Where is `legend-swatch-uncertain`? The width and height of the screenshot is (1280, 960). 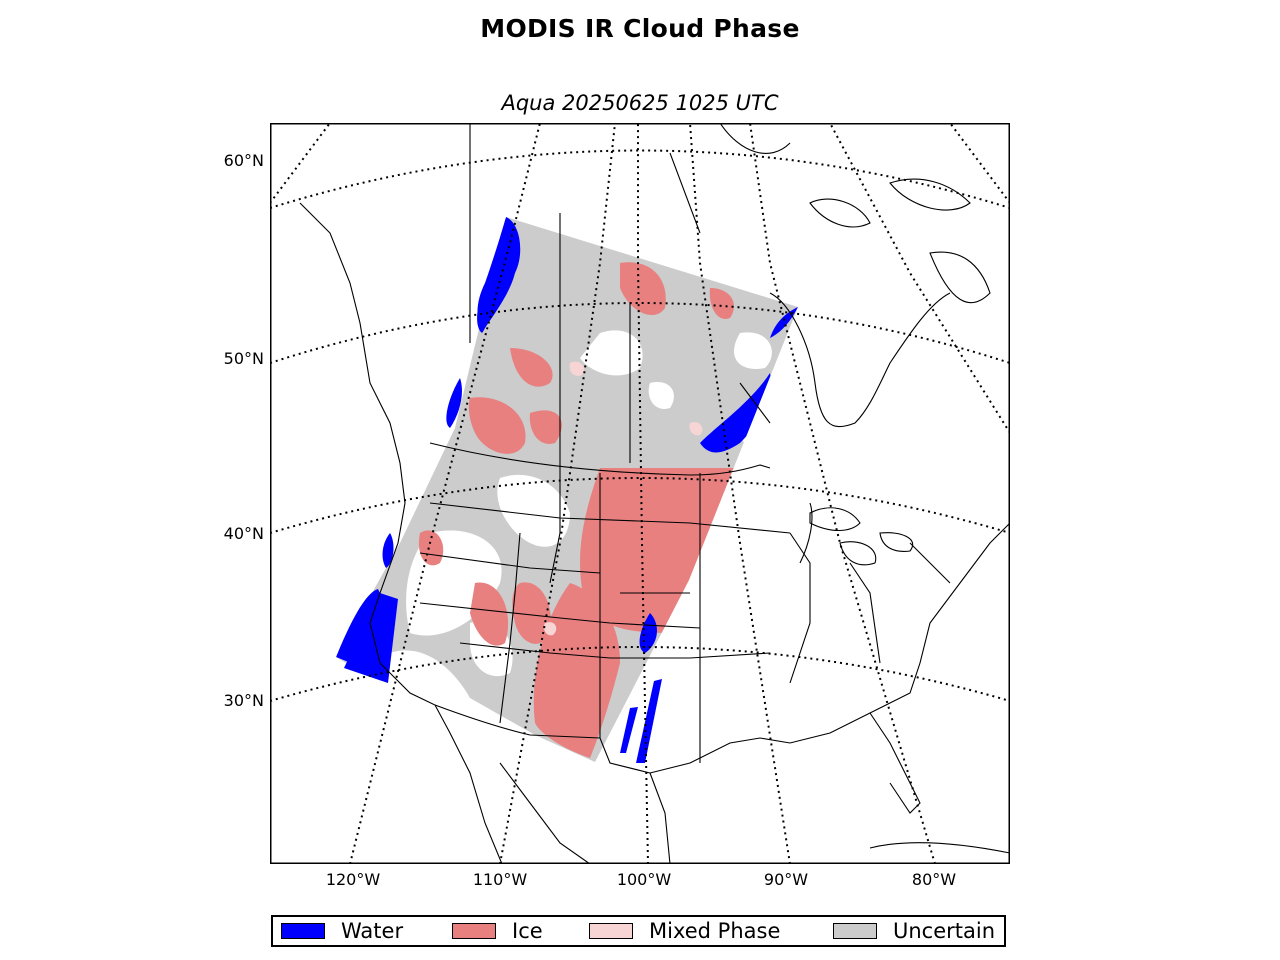
legend-swatch-uncertain is located at coordinates (855, 931).